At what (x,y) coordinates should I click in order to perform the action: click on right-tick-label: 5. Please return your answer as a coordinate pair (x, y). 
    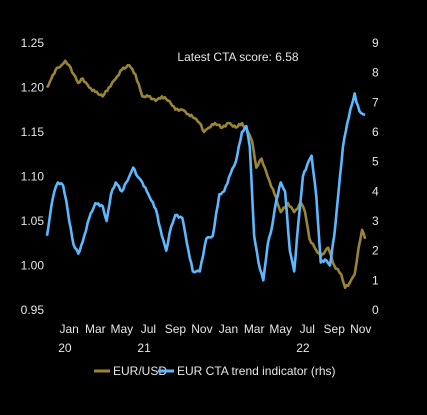
    Looking at the image, I should click on (375, 162).